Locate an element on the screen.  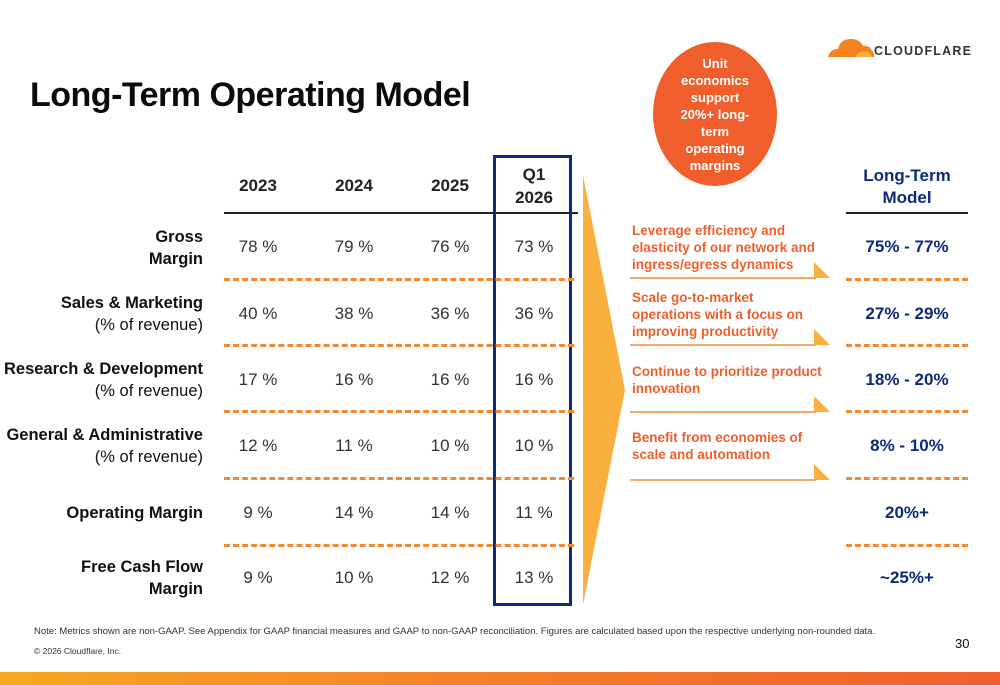
table-cell: 17 % is located at coordinates (258, 379).